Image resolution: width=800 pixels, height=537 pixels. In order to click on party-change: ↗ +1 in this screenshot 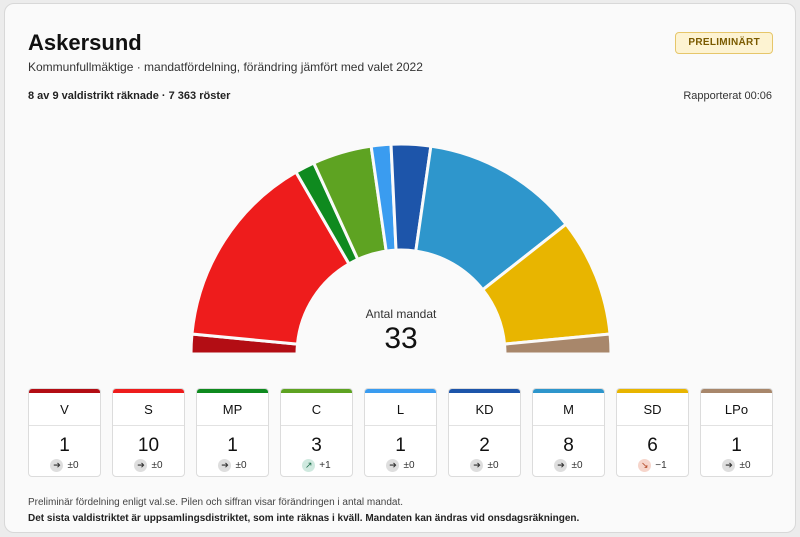, I will do `click(316, 465)`.